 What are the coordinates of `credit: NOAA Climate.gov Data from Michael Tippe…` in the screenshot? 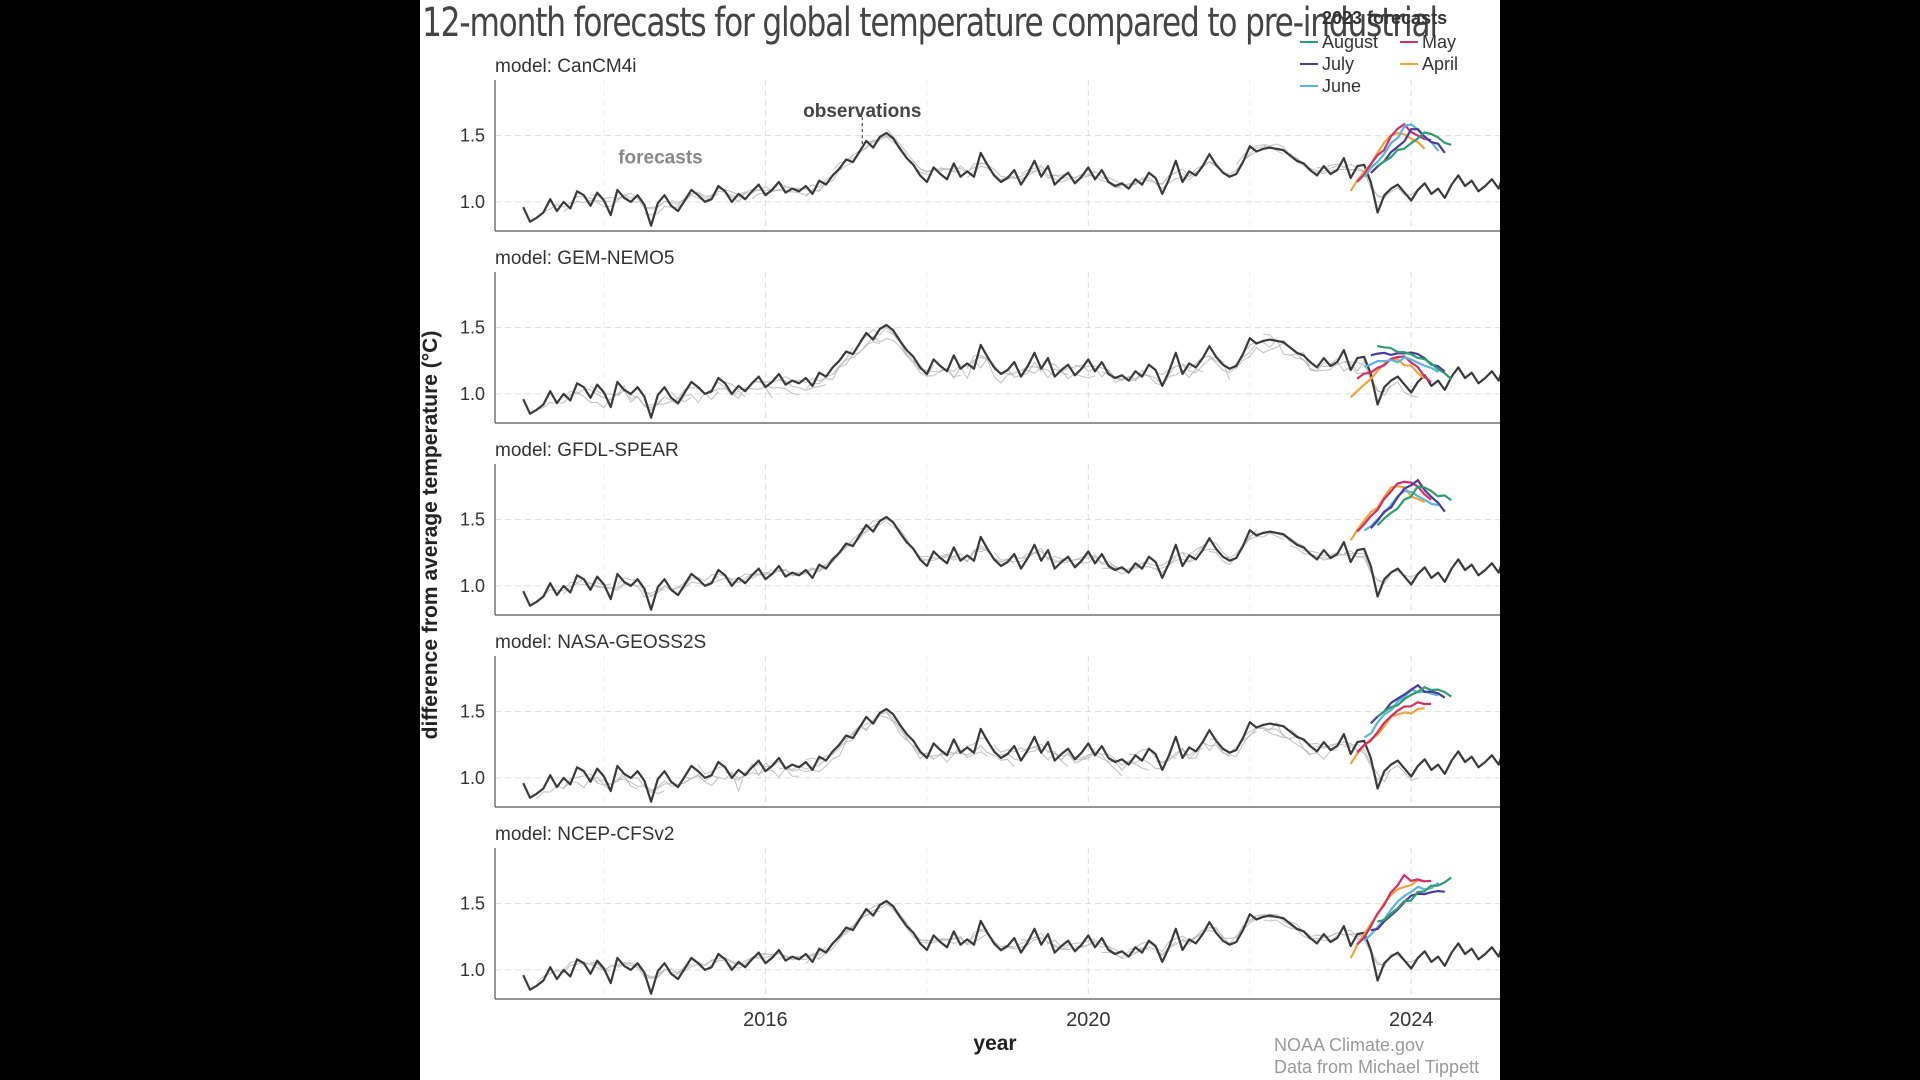 It's located at (1376, 1056).